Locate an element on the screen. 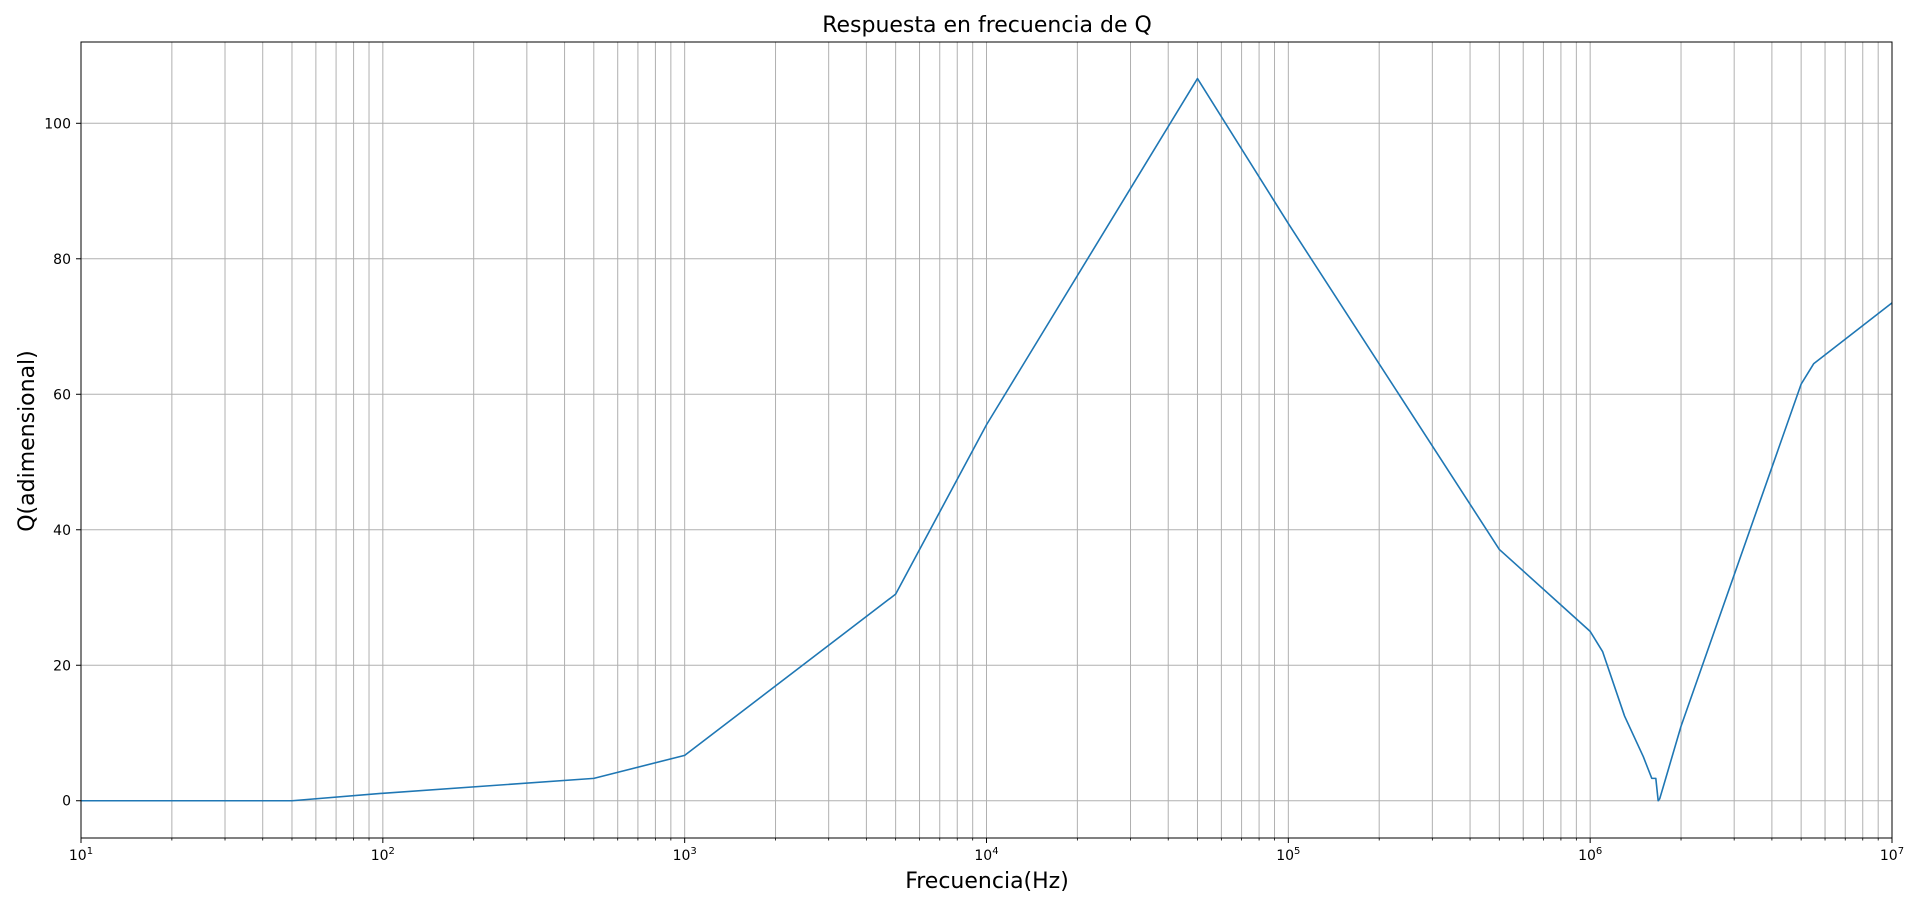 This screenshot has width=1920, height=908. y-tick-label: 0 is located at coordinates (66, 802).